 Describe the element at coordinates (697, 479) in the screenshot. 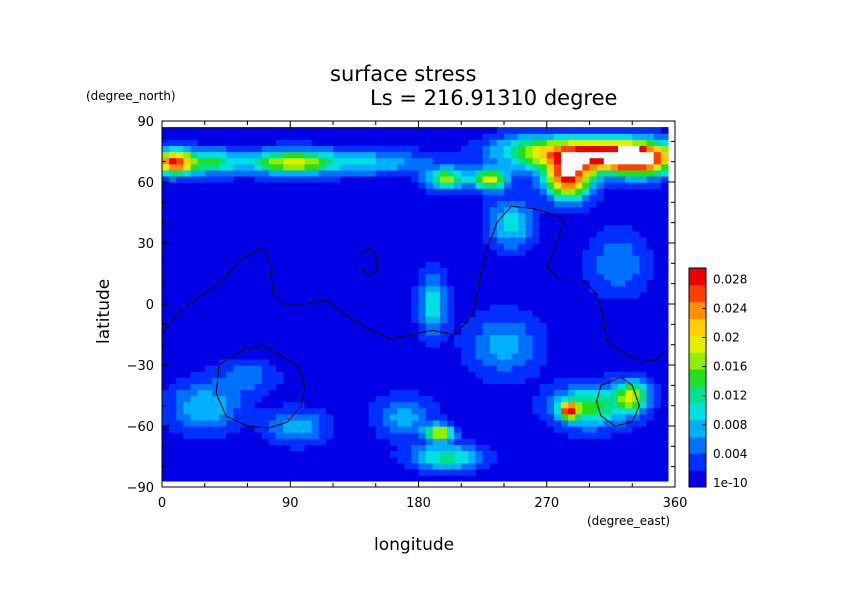

I see `colorbar-segment` at that location.